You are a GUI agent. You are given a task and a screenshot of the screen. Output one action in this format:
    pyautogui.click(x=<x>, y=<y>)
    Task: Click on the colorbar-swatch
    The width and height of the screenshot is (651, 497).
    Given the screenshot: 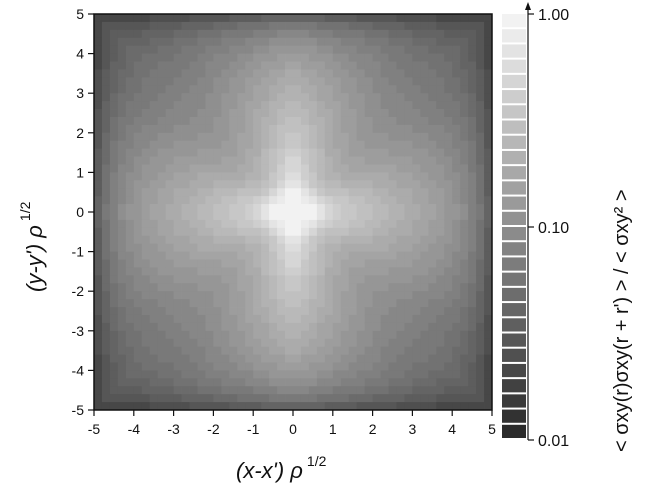 What is the action you would take?
    pyautogui.click(x=514, y=279)
    